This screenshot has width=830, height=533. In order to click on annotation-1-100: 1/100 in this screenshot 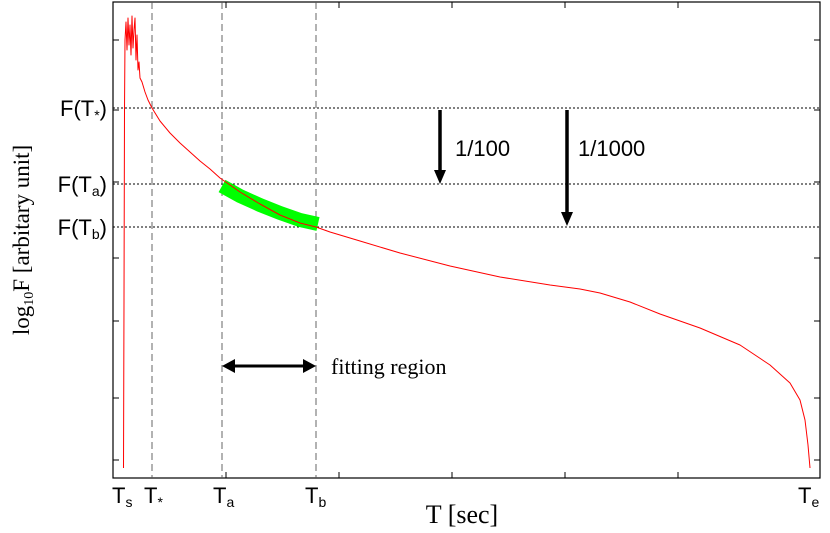, I will do `click(482, 148)`.